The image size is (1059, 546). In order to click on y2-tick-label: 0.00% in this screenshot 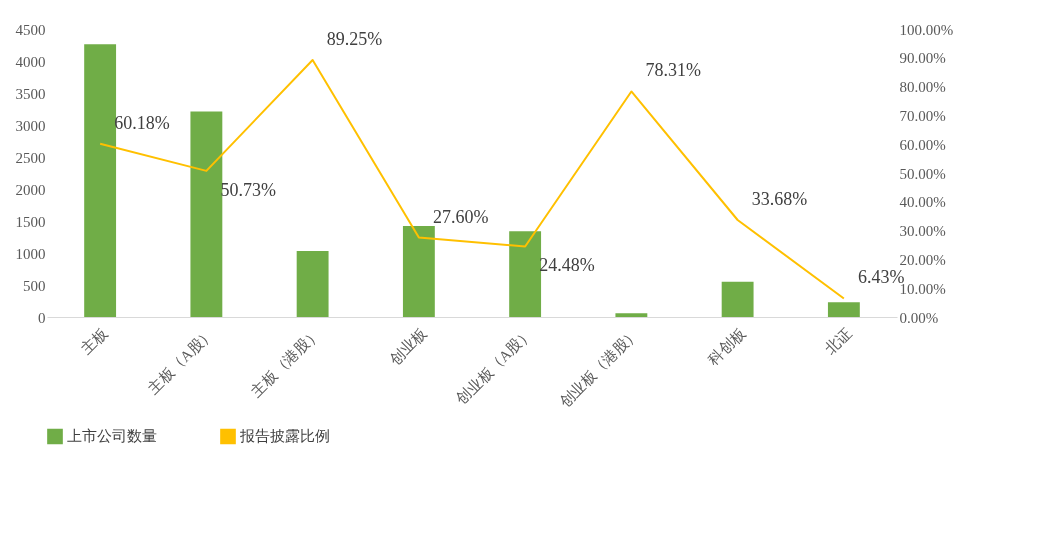, I will do `click(919, 317)`.